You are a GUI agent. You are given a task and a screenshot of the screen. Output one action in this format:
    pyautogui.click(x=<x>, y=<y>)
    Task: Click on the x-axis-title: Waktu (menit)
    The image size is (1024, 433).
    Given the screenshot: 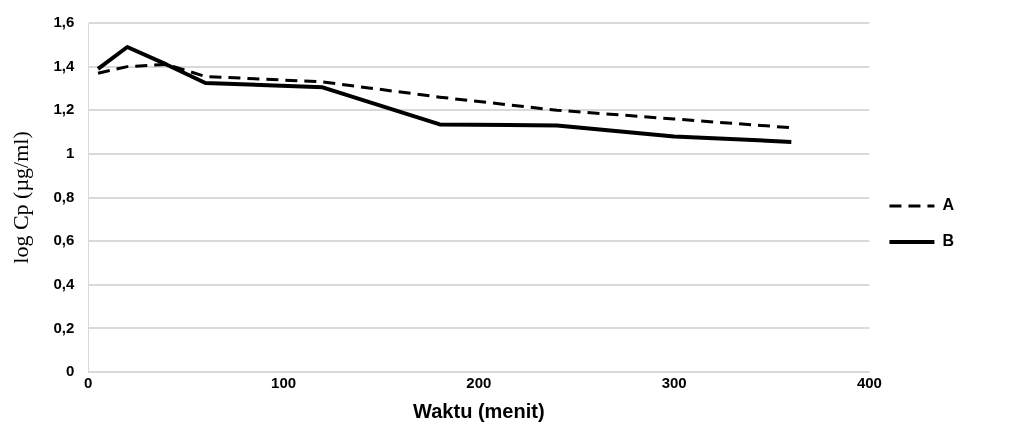 What is the action you would take?
    pyautogui.click(x=479, y=410)
    